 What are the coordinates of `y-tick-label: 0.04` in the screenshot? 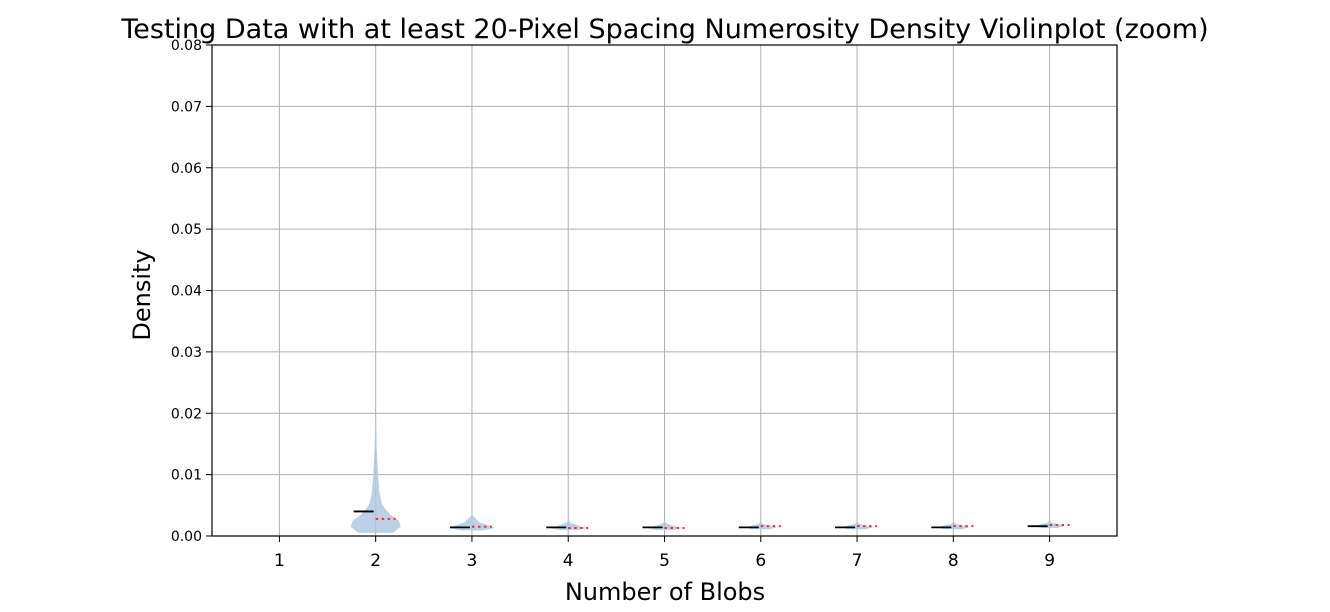 It's located at (186, 292).